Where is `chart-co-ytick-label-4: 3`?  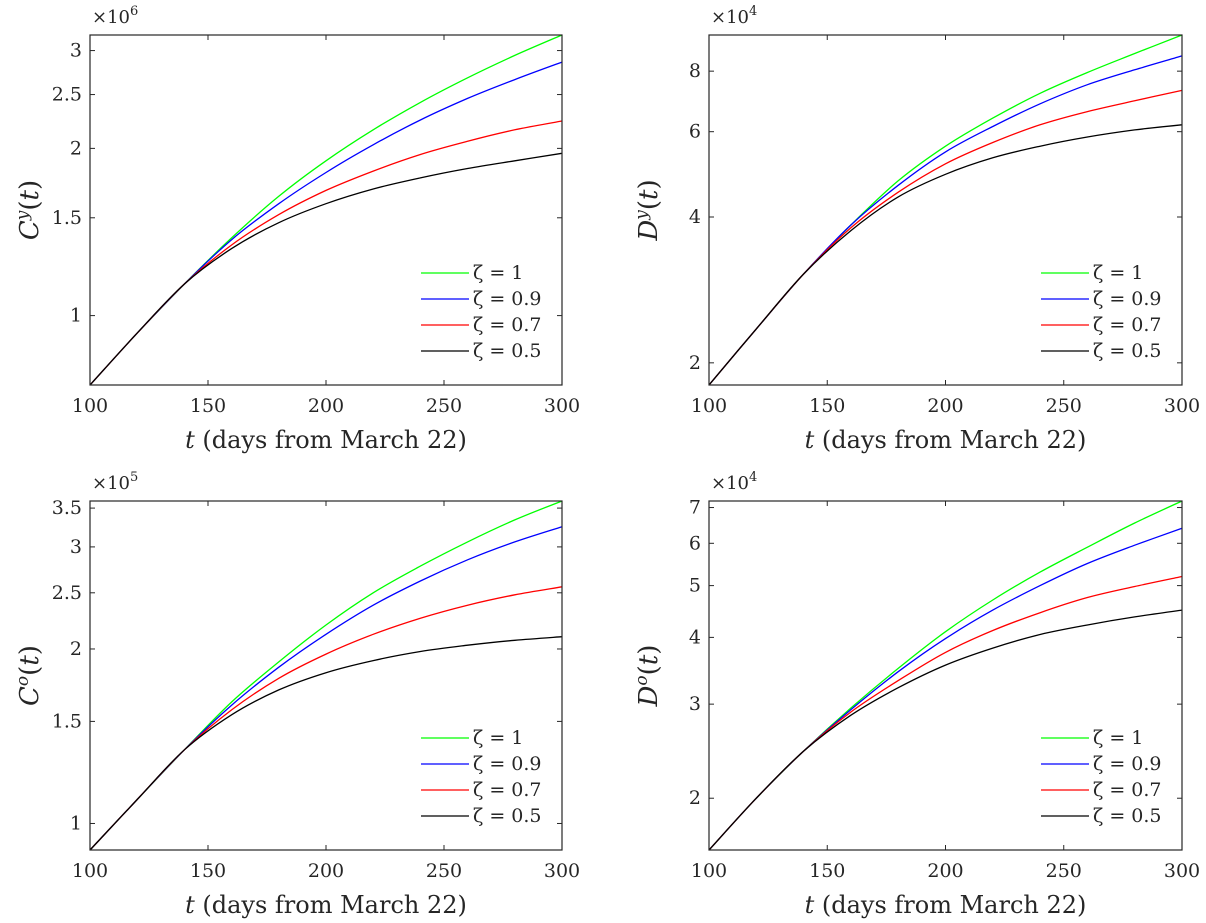 chart-co-ytick-label-4: 3 is located at coordinates (76, 547).